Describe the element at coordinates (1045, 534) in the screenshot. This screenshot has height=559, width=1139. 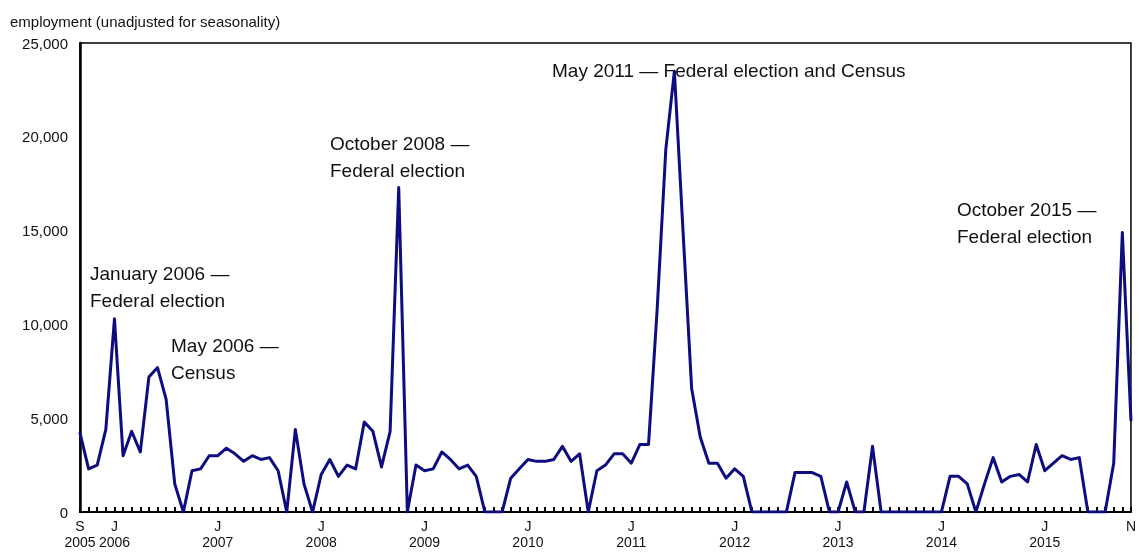
I see `x-tick-label: J 2015` at that location.